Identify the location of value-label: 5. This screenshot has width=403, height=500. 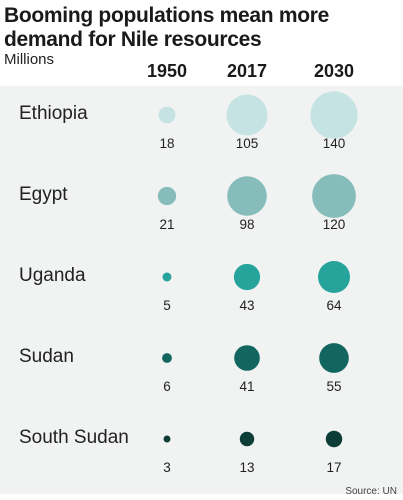
(167, 305).